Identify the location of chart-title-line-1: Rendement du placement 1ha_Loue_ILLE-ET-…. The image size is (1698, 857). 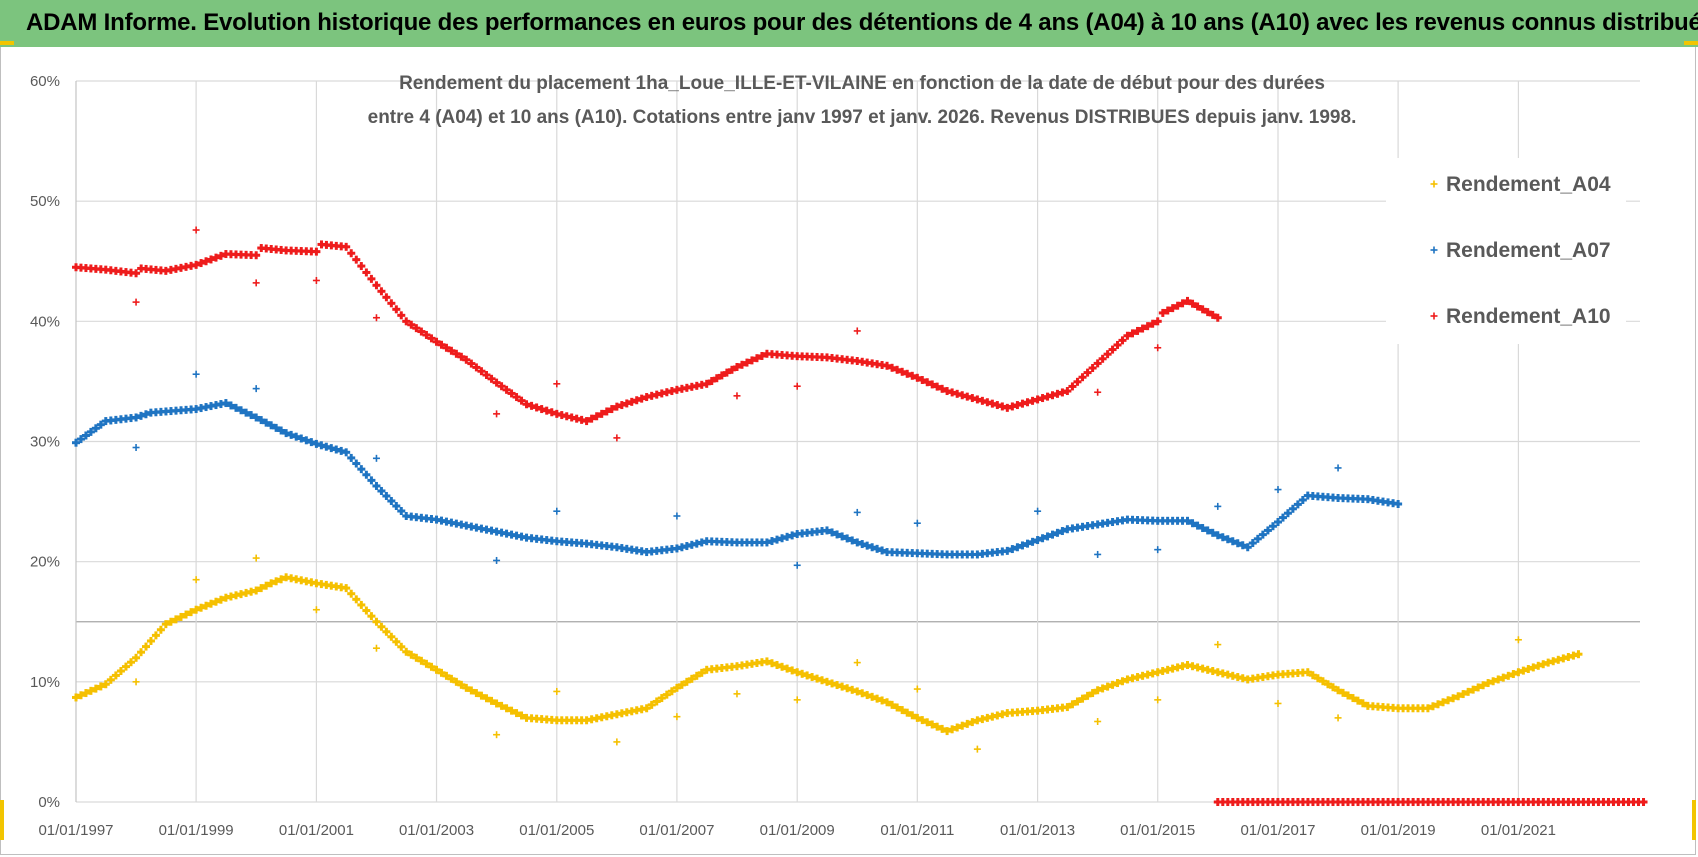
(862, 83).